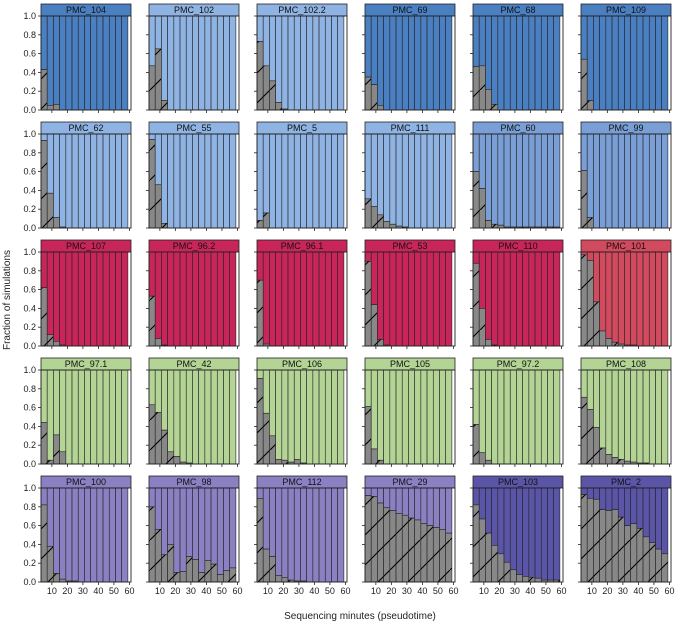 The image size is (685, 627). Describe the element at coordinates (561, 591) in the screenshot. I see `x-tick-label: 60` at that location.